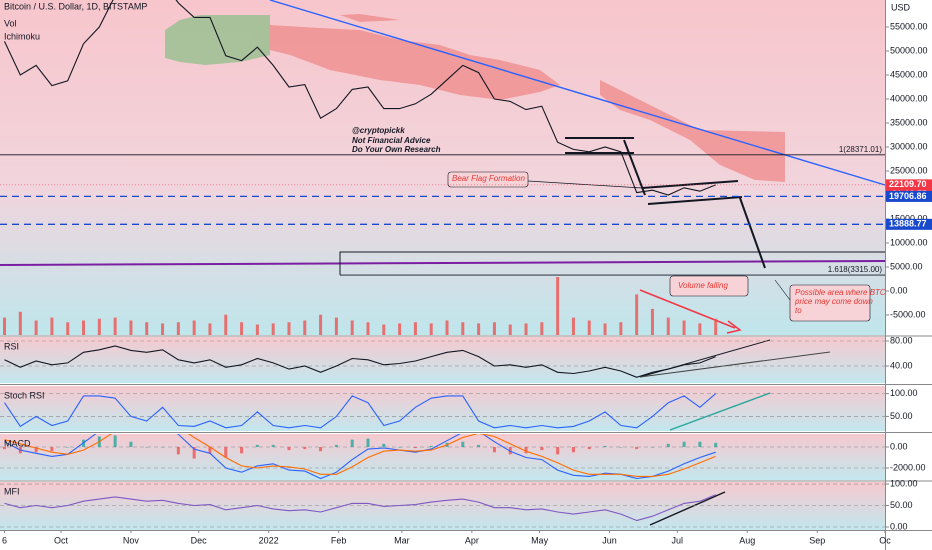 Image resolution: width=932 pixels, height=550 pixels. Describe the element at coordinates (855, 269) in the screenshot. I see `level-label: 1.618(3315.00)` at that location.